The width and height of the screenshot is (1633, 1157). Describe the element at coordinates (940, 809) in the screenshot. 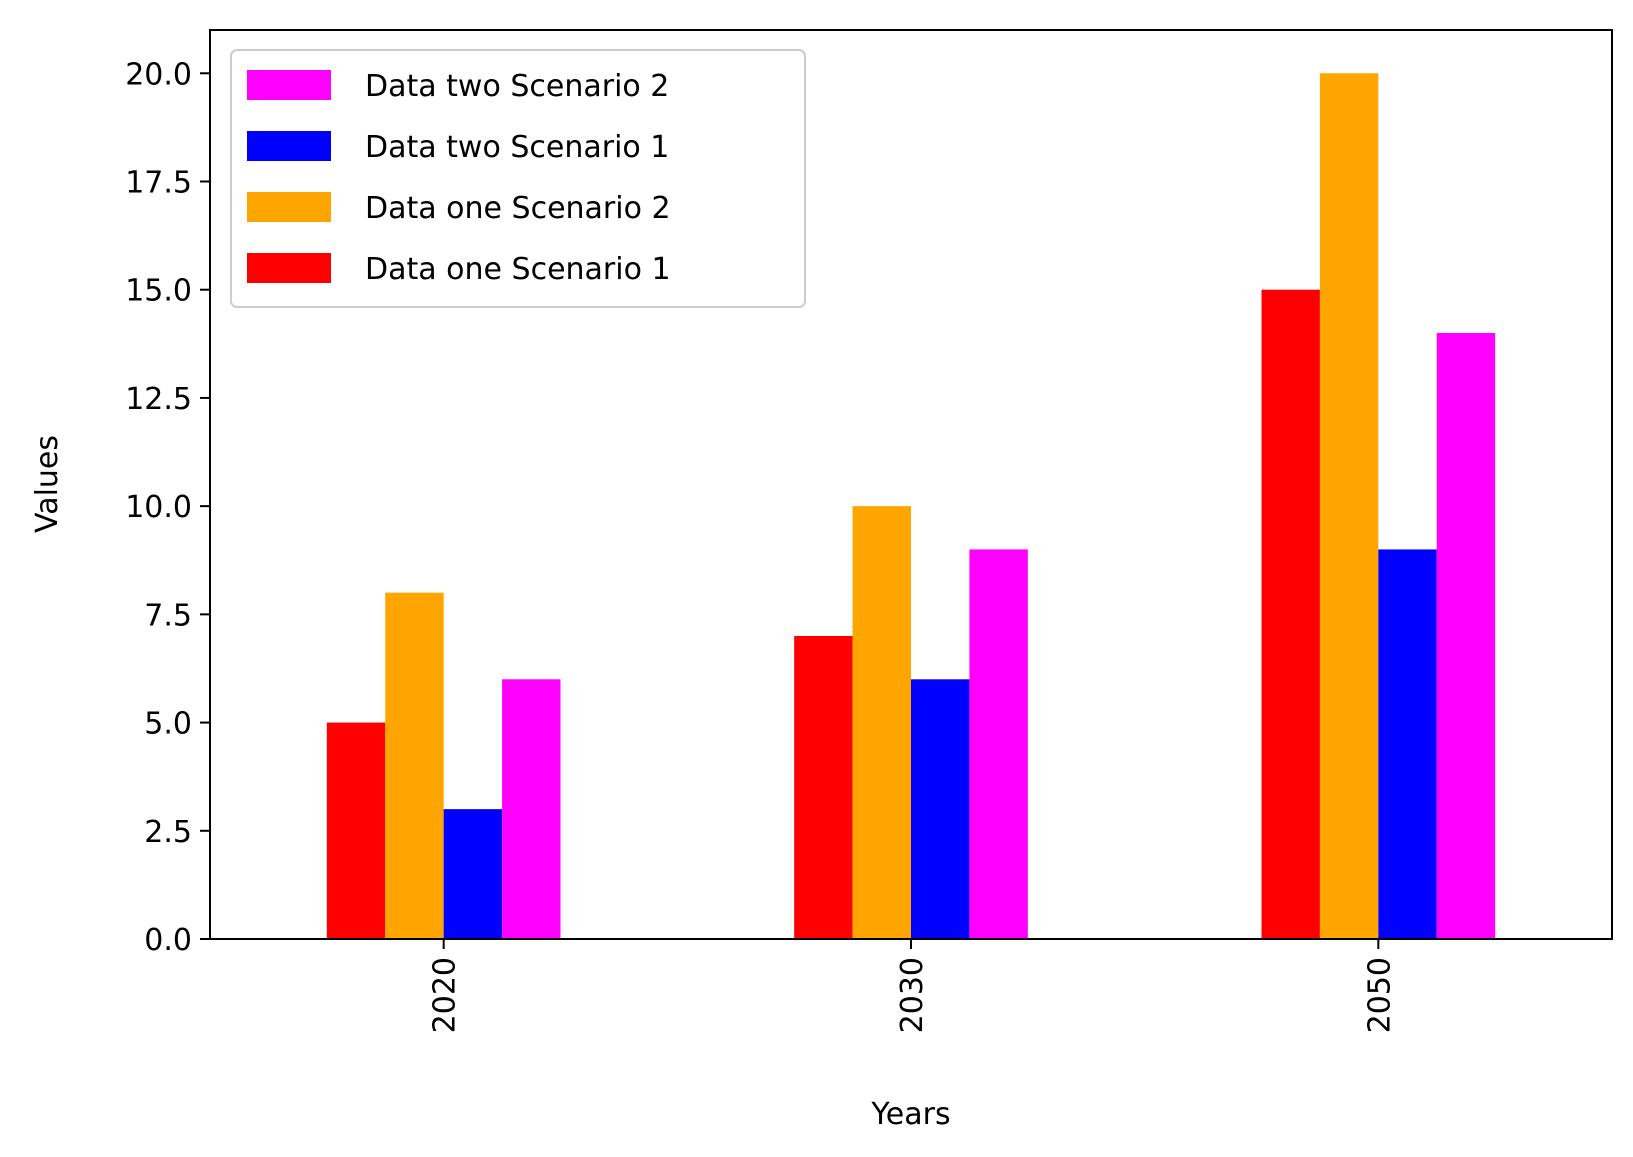

I see `bar-data-two-scenario-1-2030` at that location.